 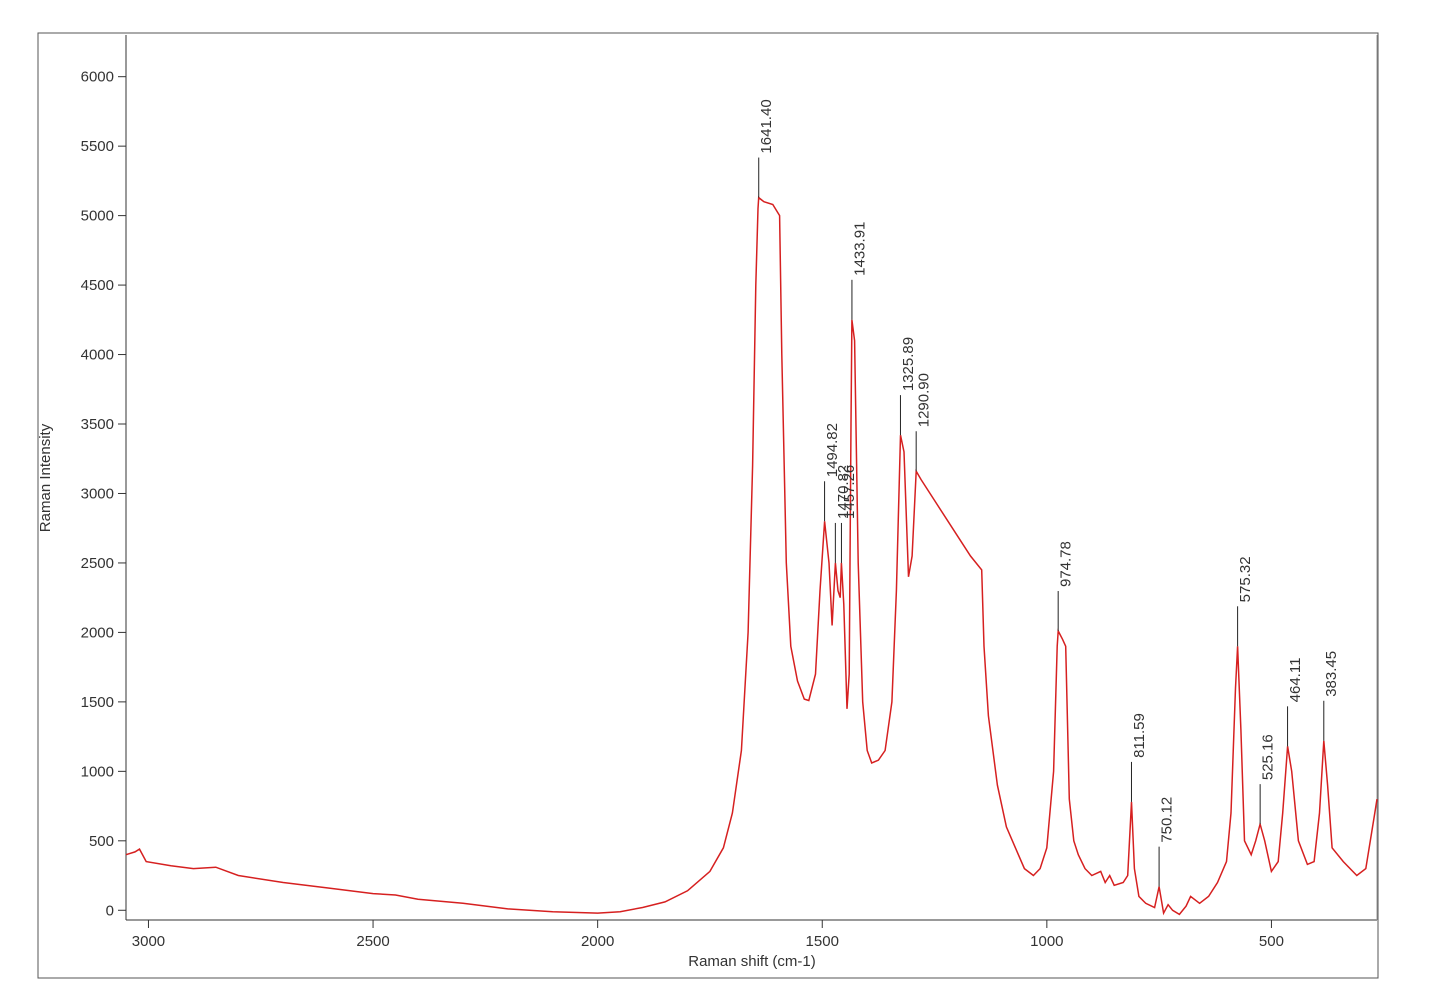 What do you see at coordinates (597, 941) in the screenshot?
I see `x-tick-label: 2000` at bounding box center [597, 941].